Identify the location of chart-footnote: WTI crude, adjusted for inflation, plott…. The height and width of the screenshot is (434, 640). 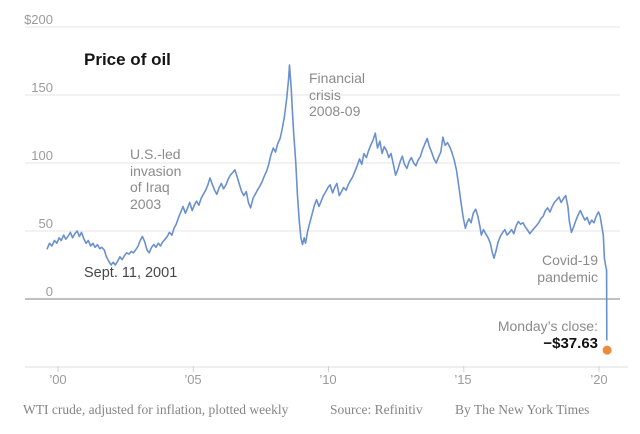
(156, 409).